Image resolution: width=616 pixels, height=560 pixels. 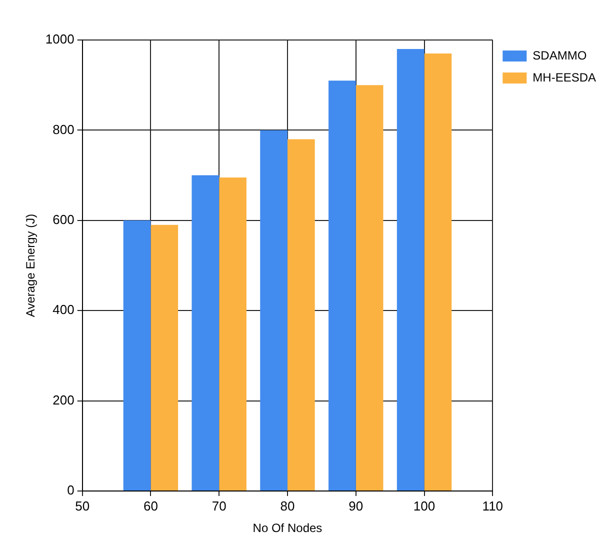 I want to click on legend-label: MH-EESDA, so click(x=564, y=77).